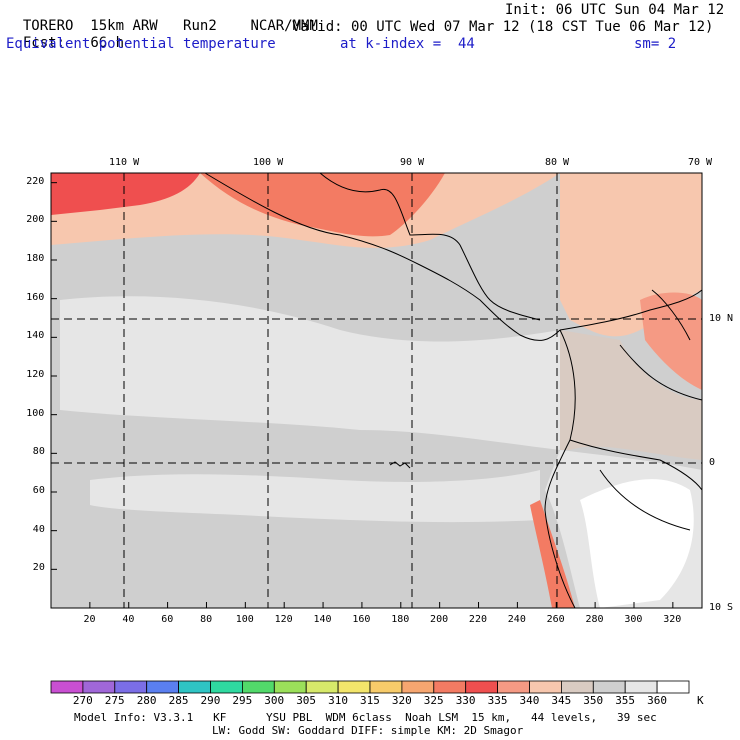 The width and height of the screenshot is (740, 740). Describe the element at coordinates (636, 465) in the screenshot. I see `border-ecuador-peru` at that location.